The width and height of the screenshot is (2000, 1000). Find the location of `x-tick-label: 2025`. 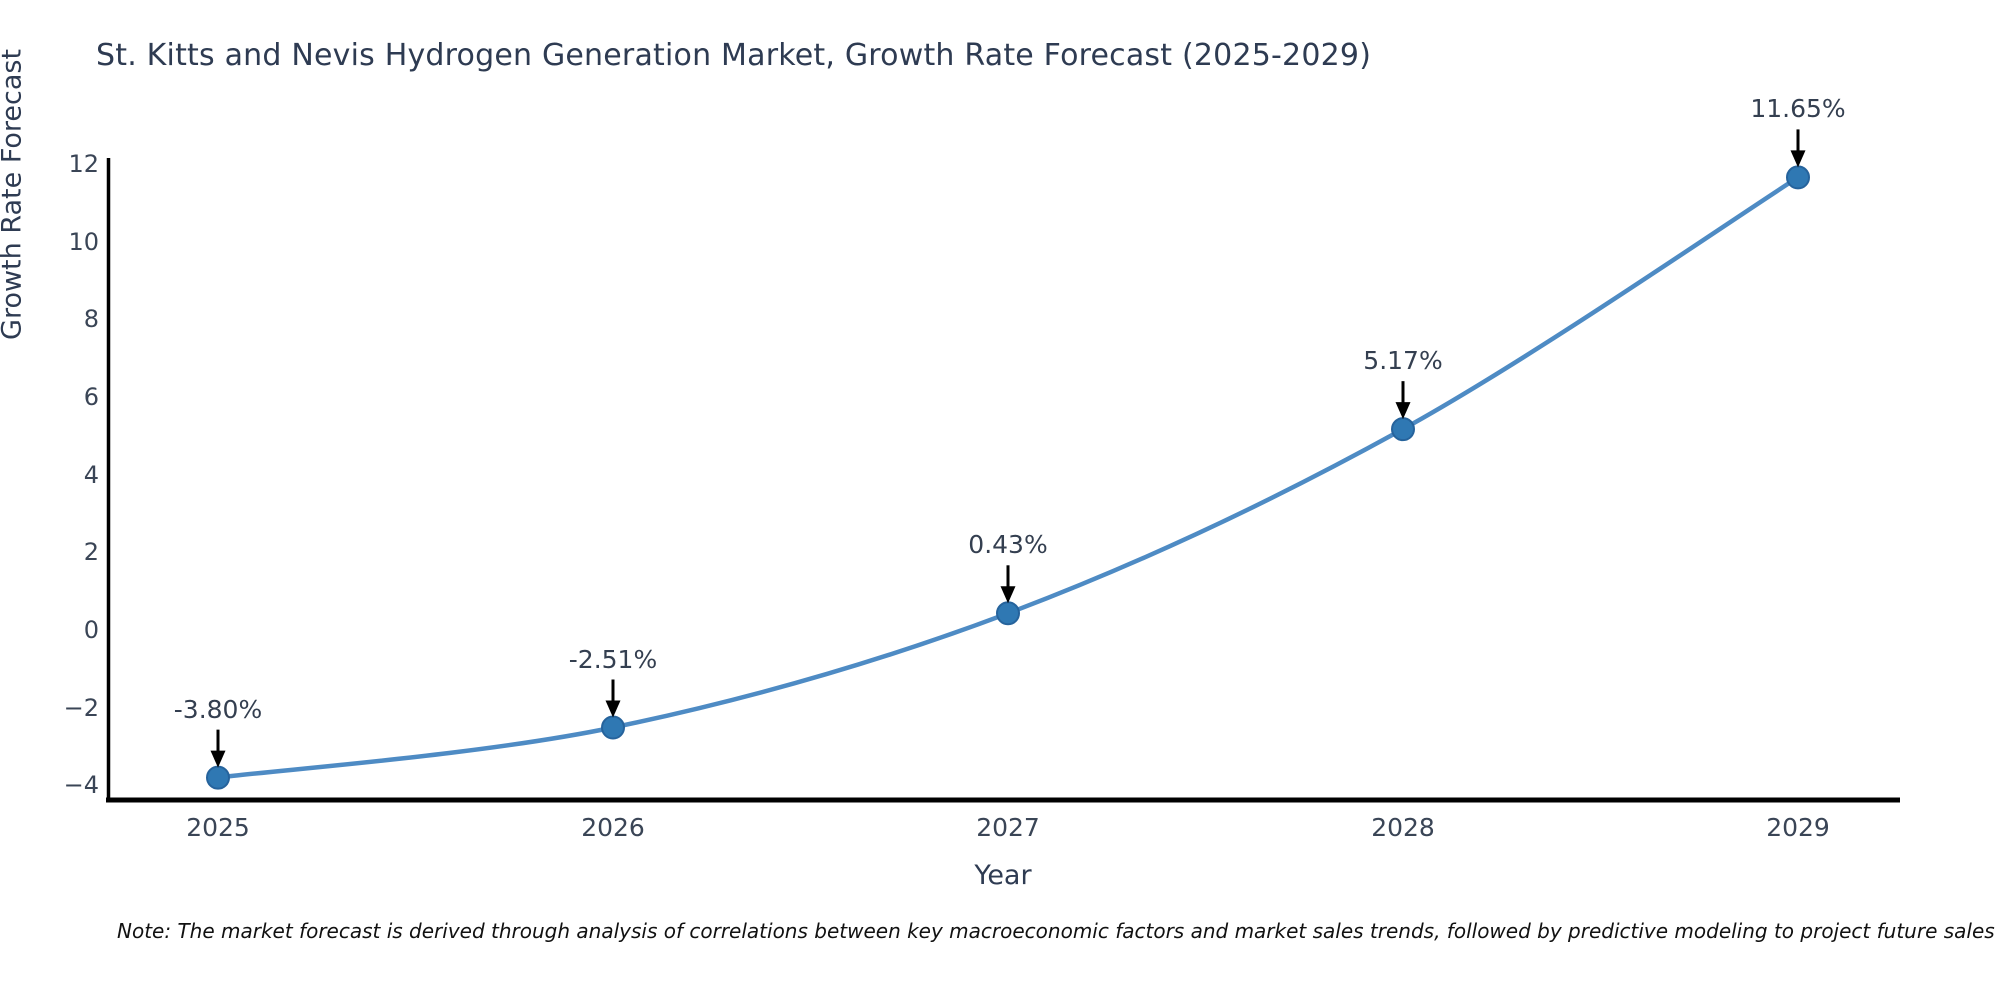

x-tick-label: 2025 is located at coordinates (218, 827).